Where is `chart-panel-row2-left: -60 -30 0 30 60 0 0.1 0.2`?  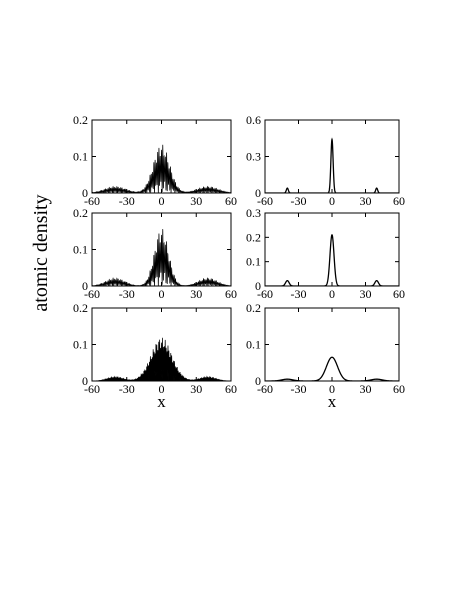 chart-panel-row2-left: -60 -30 0 30 60 0 0.1 0.2 is located at coordinates (155, 253).